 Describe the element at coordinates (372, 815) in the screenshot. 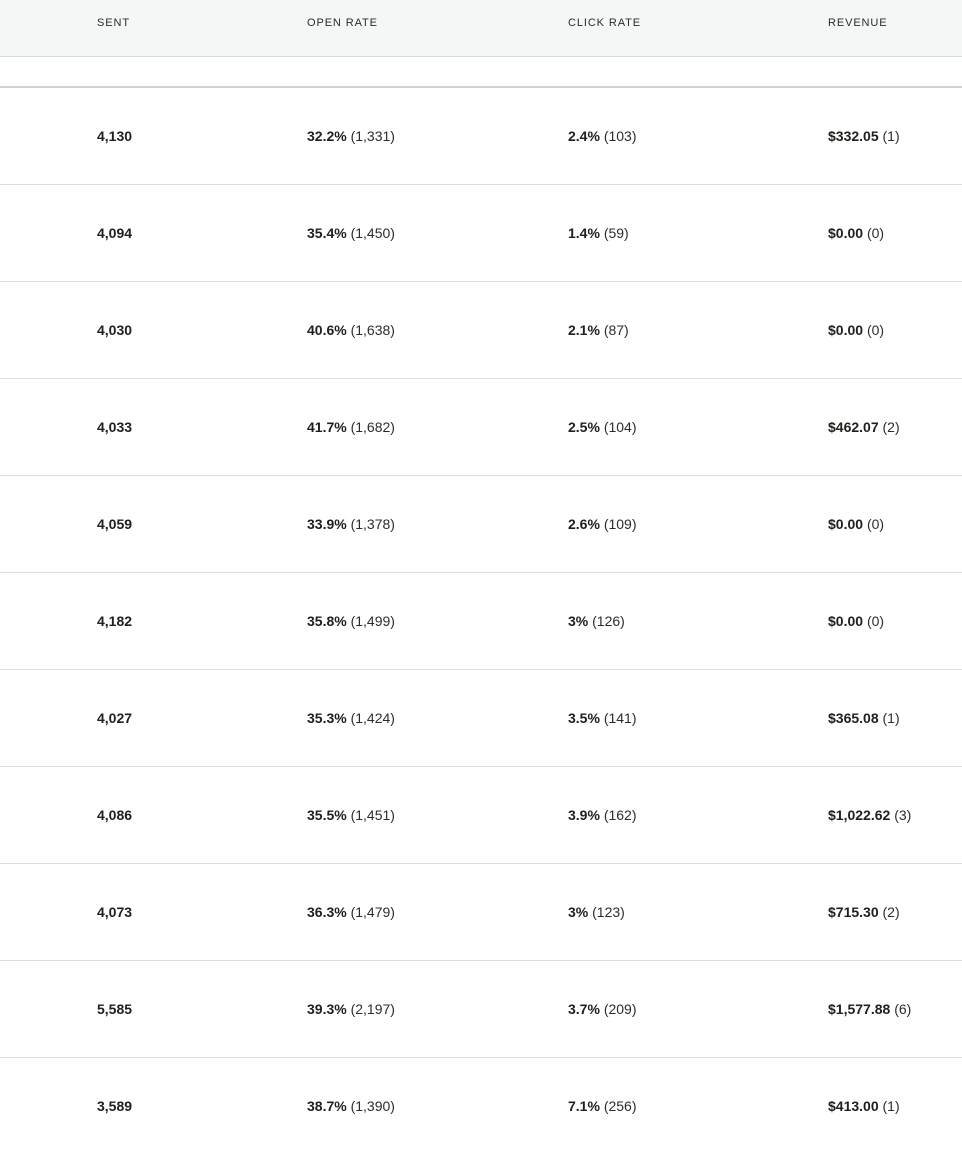

I see `open-rate-count: (1,451)` at that location.